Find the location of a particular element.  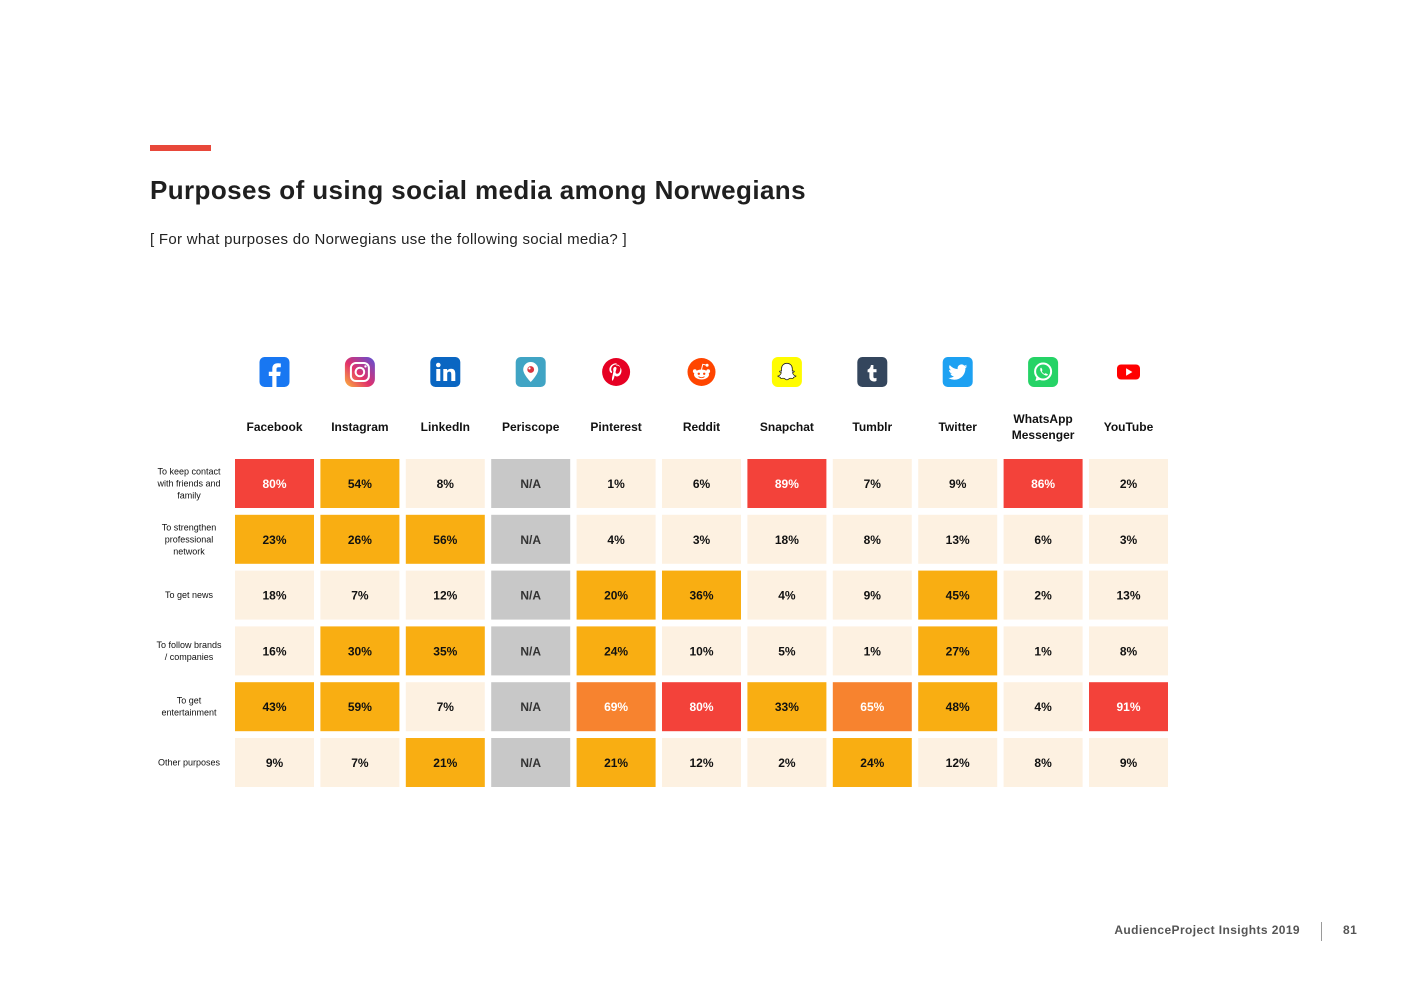

column-header: YouTube is located at coordinates (1129, 427).